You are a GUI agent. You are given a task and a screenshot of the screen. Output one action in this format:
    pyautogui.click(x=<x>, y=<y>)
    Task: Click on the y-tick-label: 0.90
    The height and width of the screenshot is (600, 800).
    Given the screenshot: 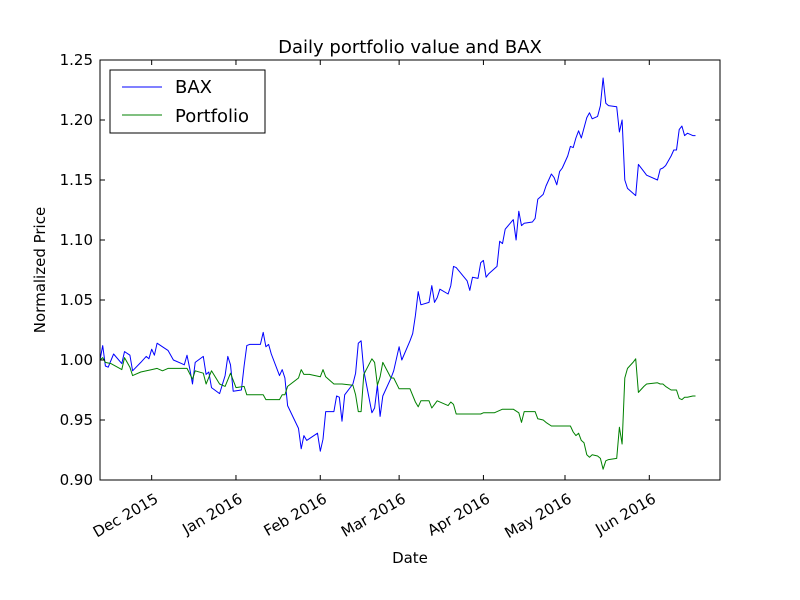 What is the action you would take?
    pyautogui.click(x=76, y=480)
    